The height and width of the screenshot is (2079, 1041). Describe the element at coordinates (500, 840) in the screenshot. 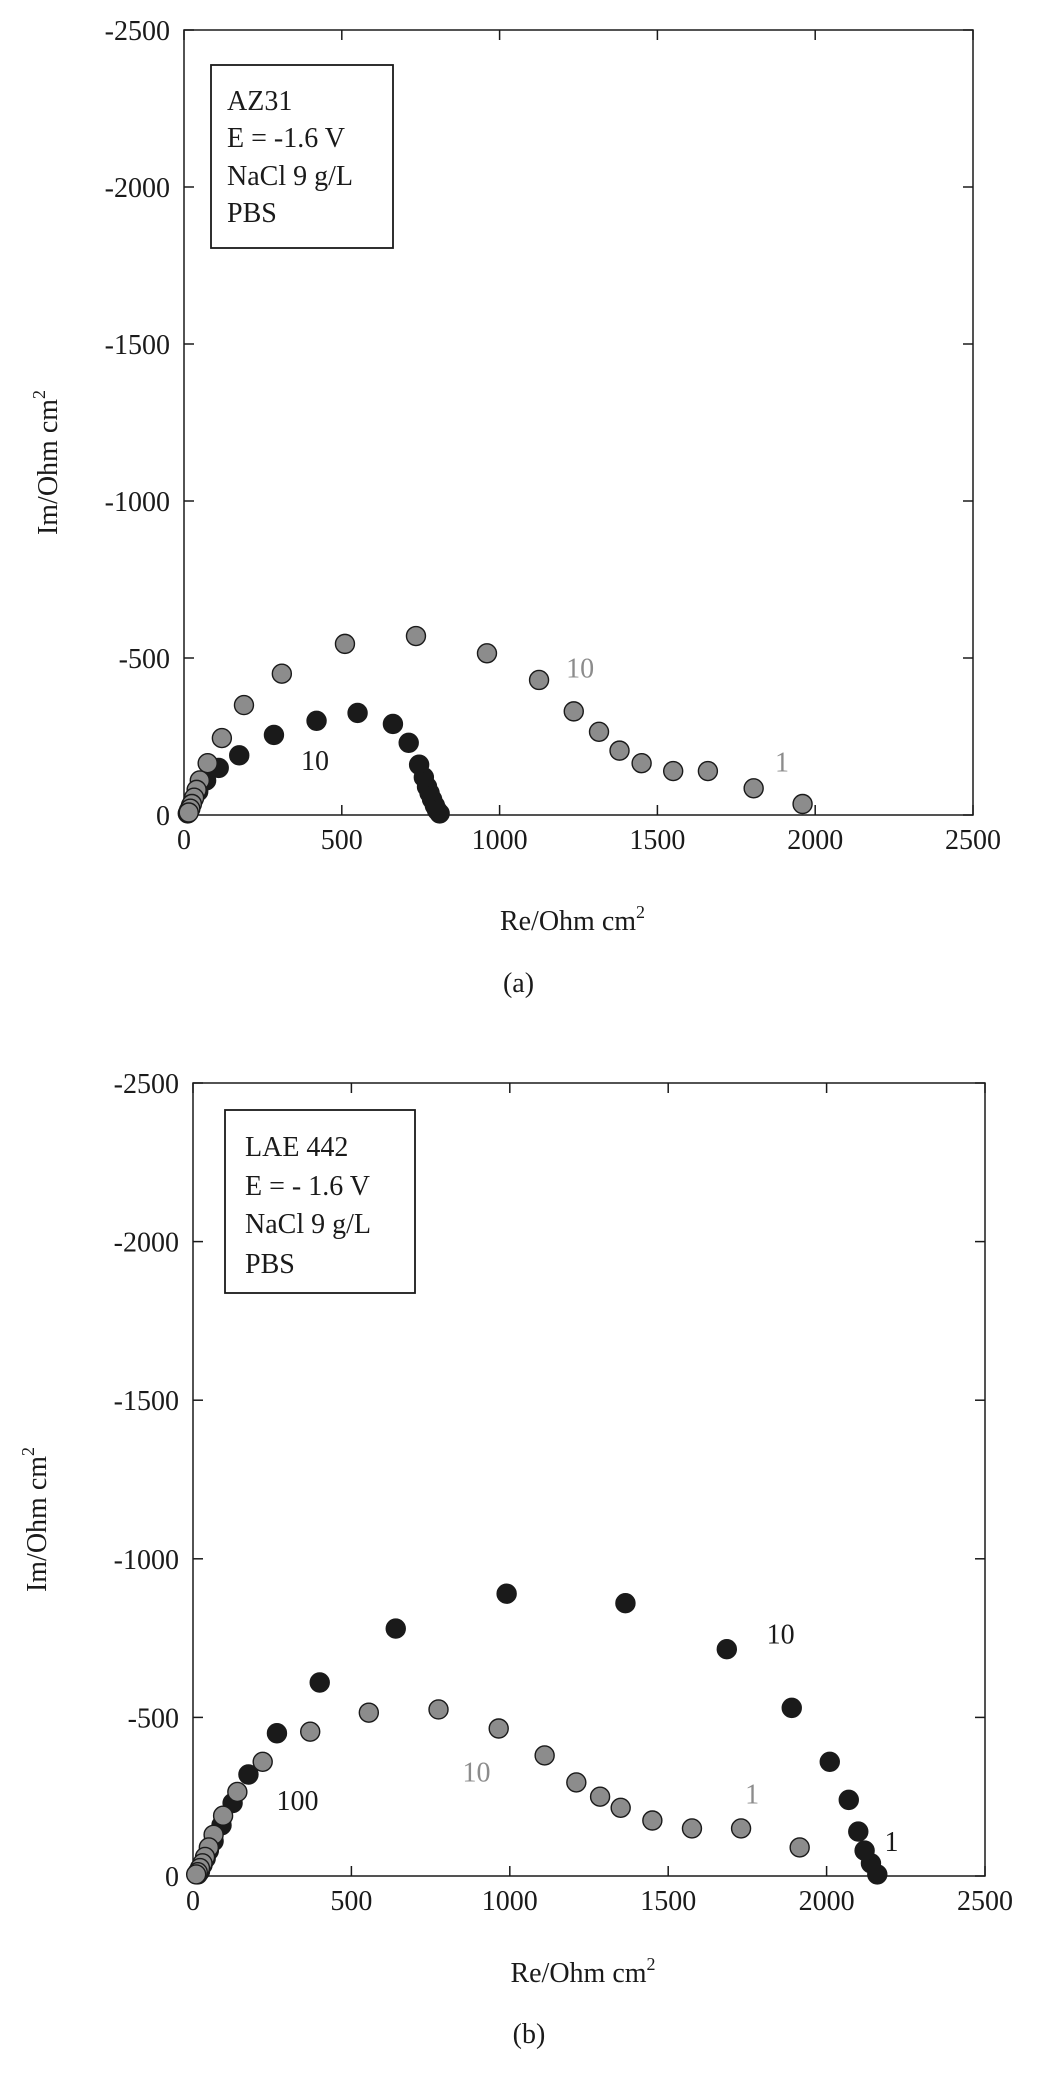

I see `x-tick-label: 1000` at that location.